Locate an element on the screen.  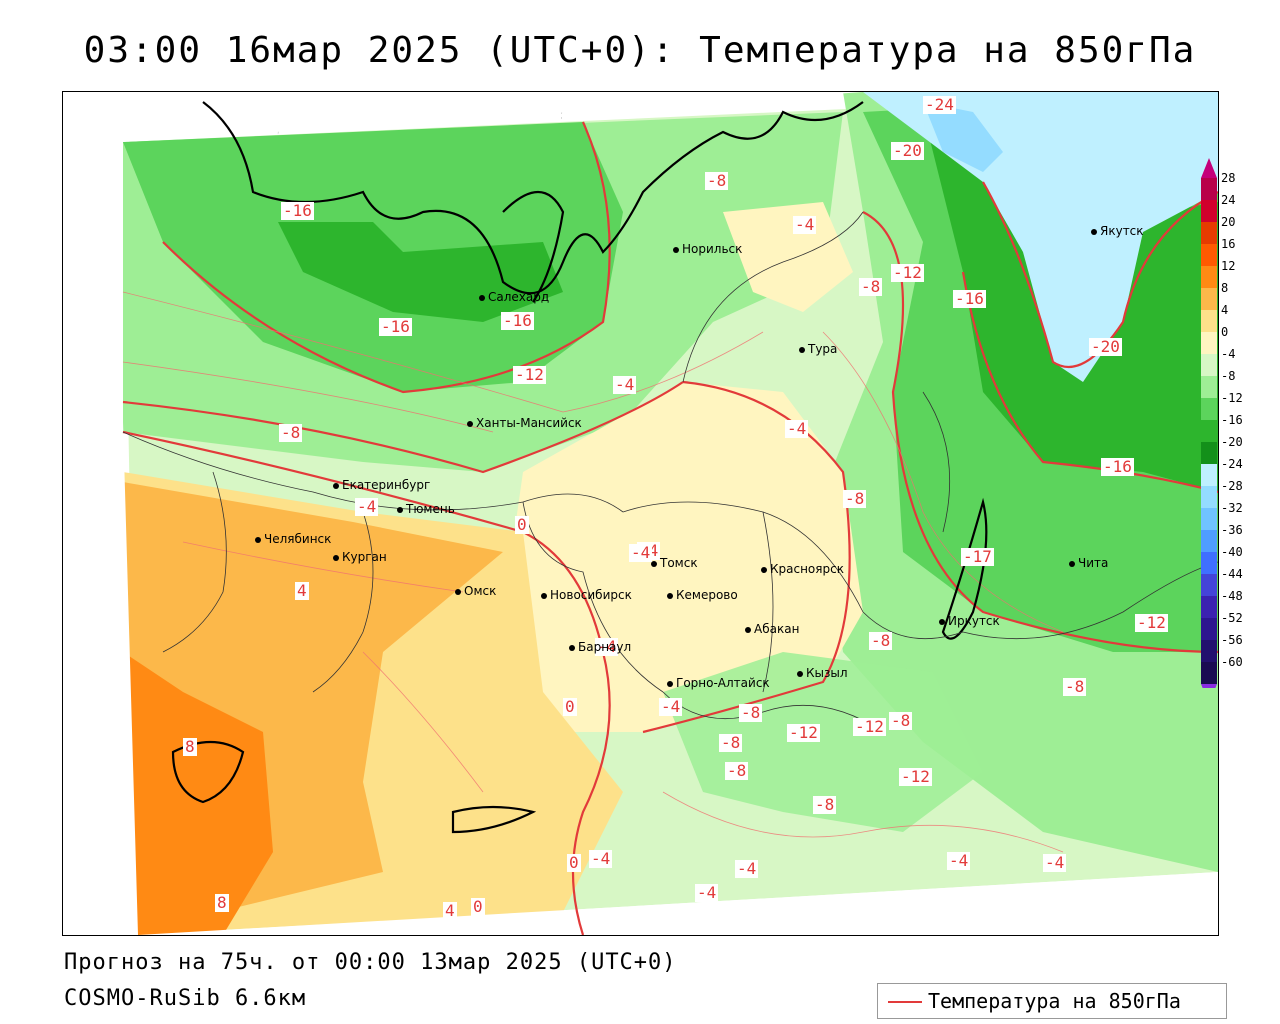
city-name: Якутск is located at coordinates (1122, 231).